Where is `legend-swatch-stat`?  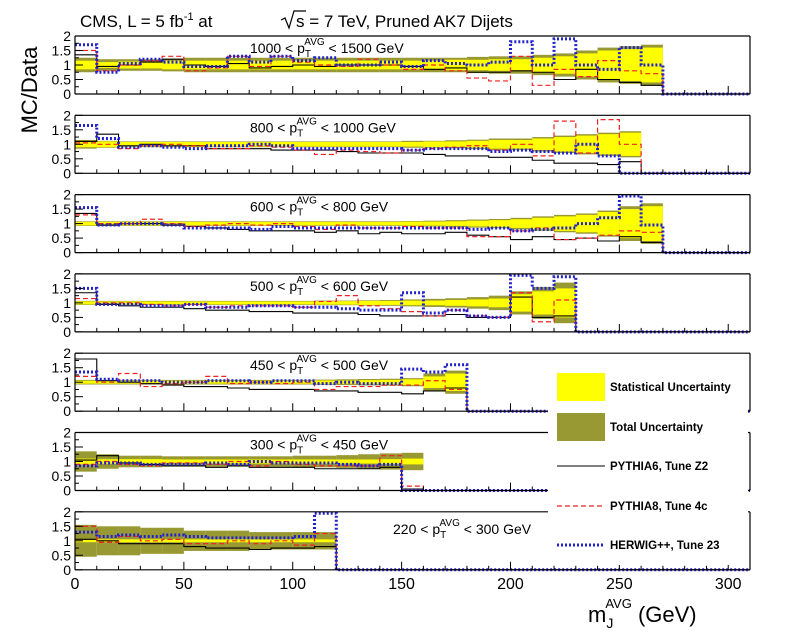
legend-swatch-stat is located at coordinates (581, 387).